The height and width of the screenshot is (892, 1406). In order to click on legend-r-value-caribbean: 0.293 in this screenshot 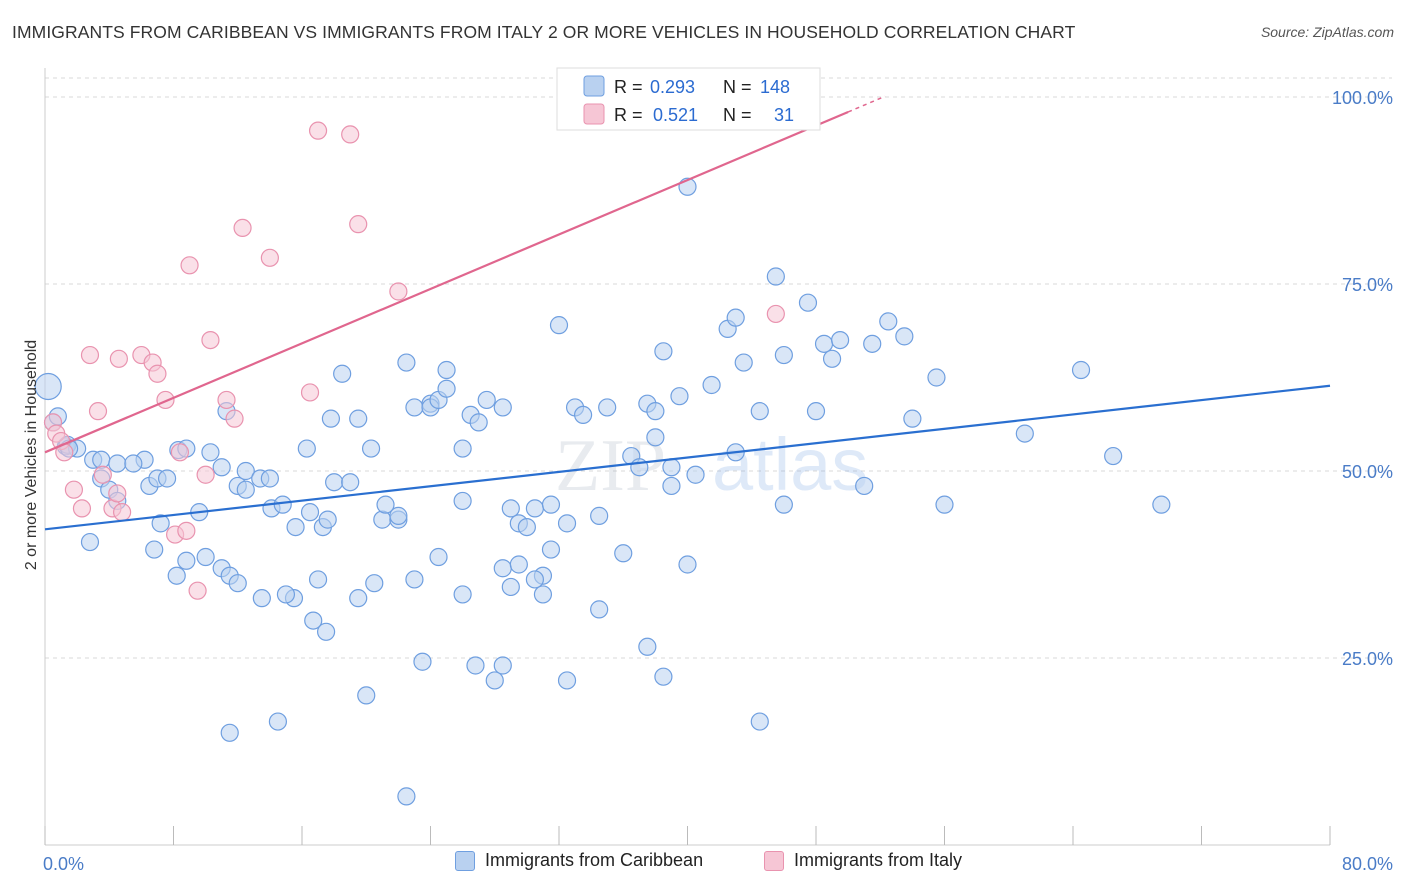, I will do `click(672, 87)`.